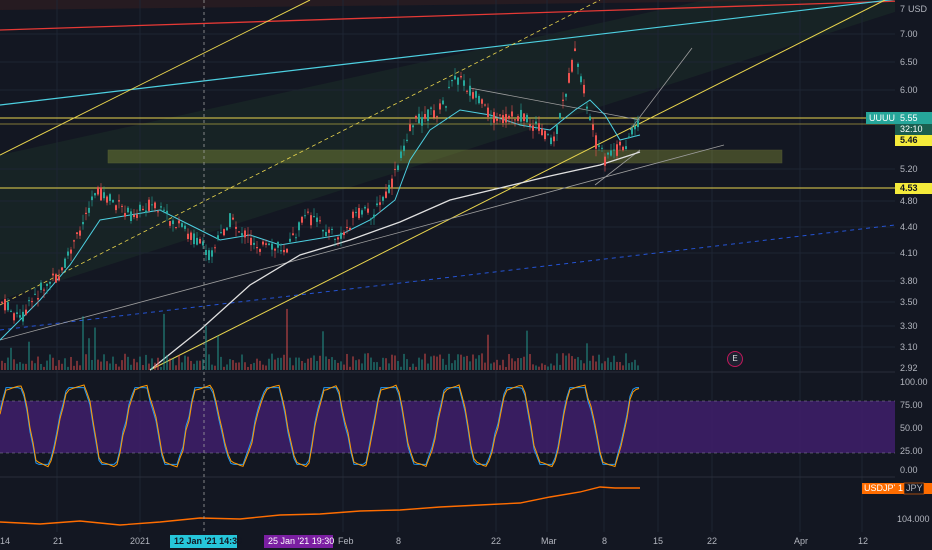 The width and height of the screenshot is (932, 550). What do you see at coordinates (658, 541) in the screenshot?
I see `time-tick: 15` at bounding box center [658, 541].